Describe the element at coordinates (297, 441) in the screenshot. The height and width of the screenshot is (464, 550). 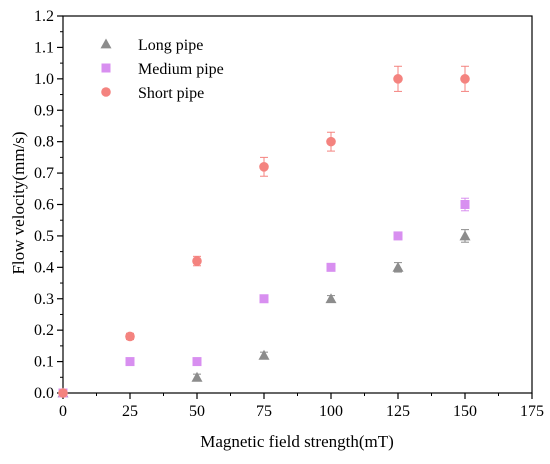
I see `x-axis-title: Magnetic field strength(mT)` at that location.